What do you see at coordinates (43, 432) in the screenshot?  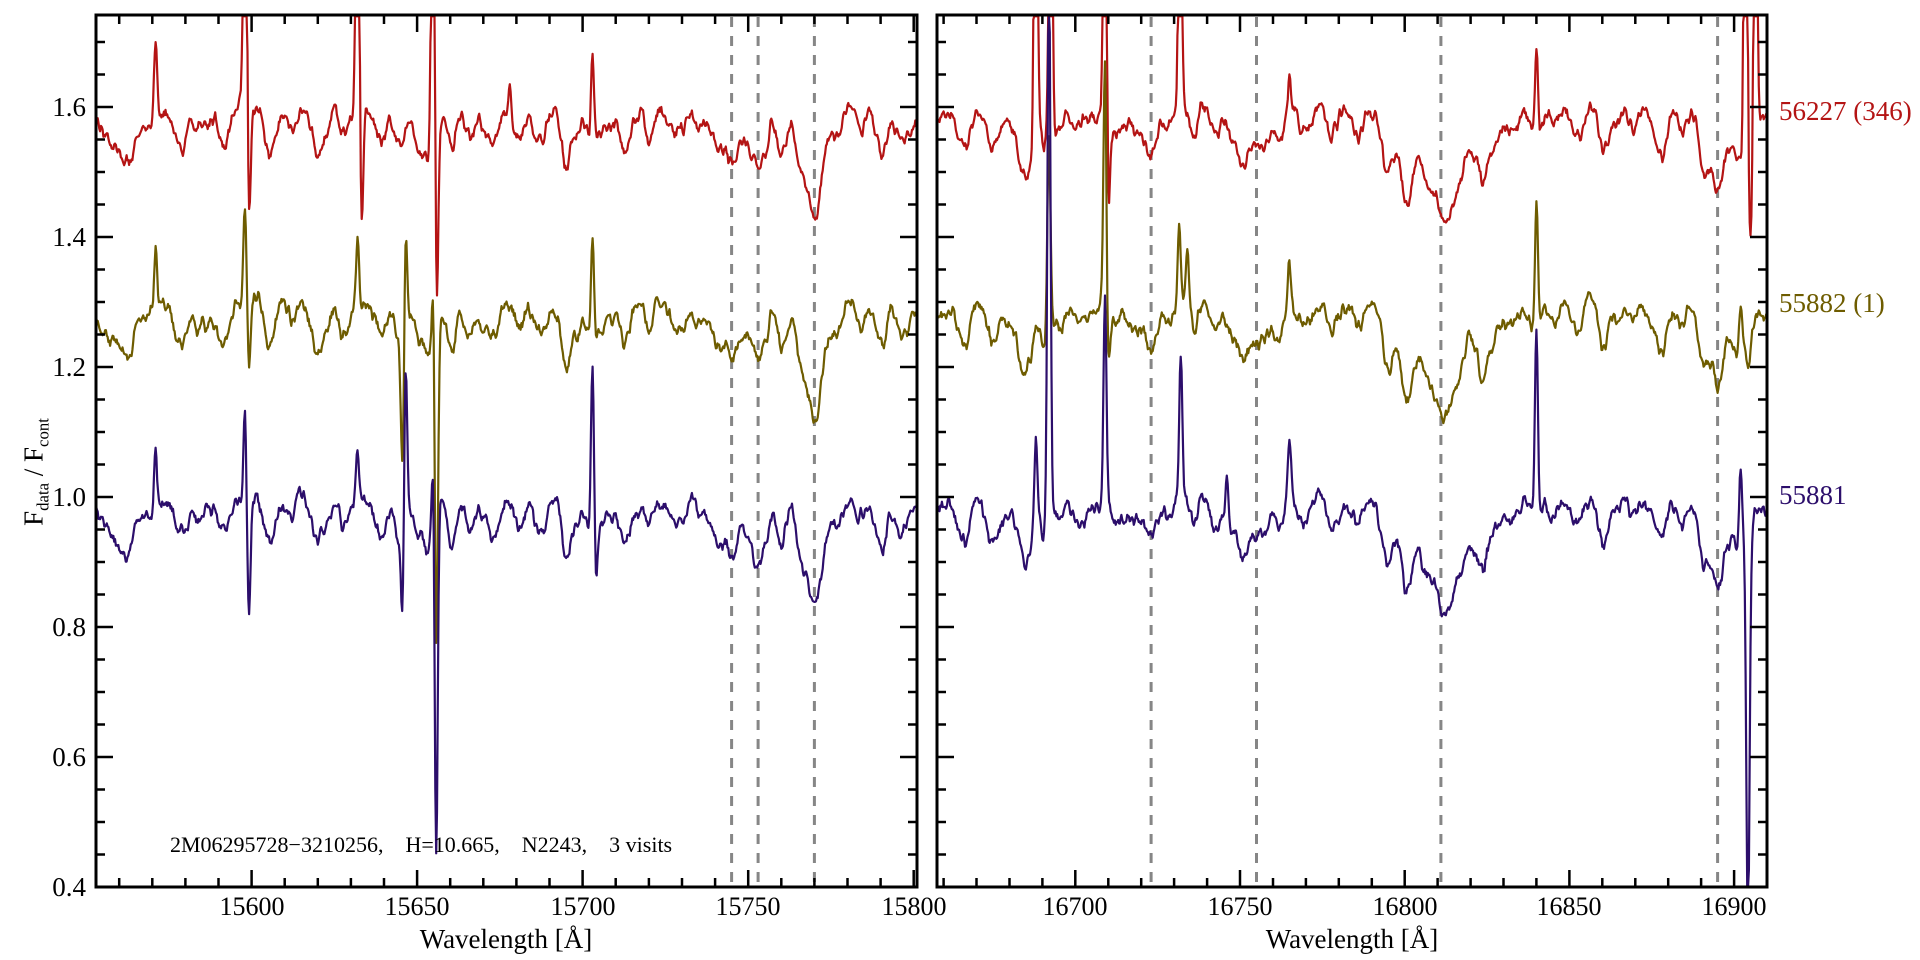 I see `y-axis-title-sub-cont: cont` at bounding box center [43, 432].